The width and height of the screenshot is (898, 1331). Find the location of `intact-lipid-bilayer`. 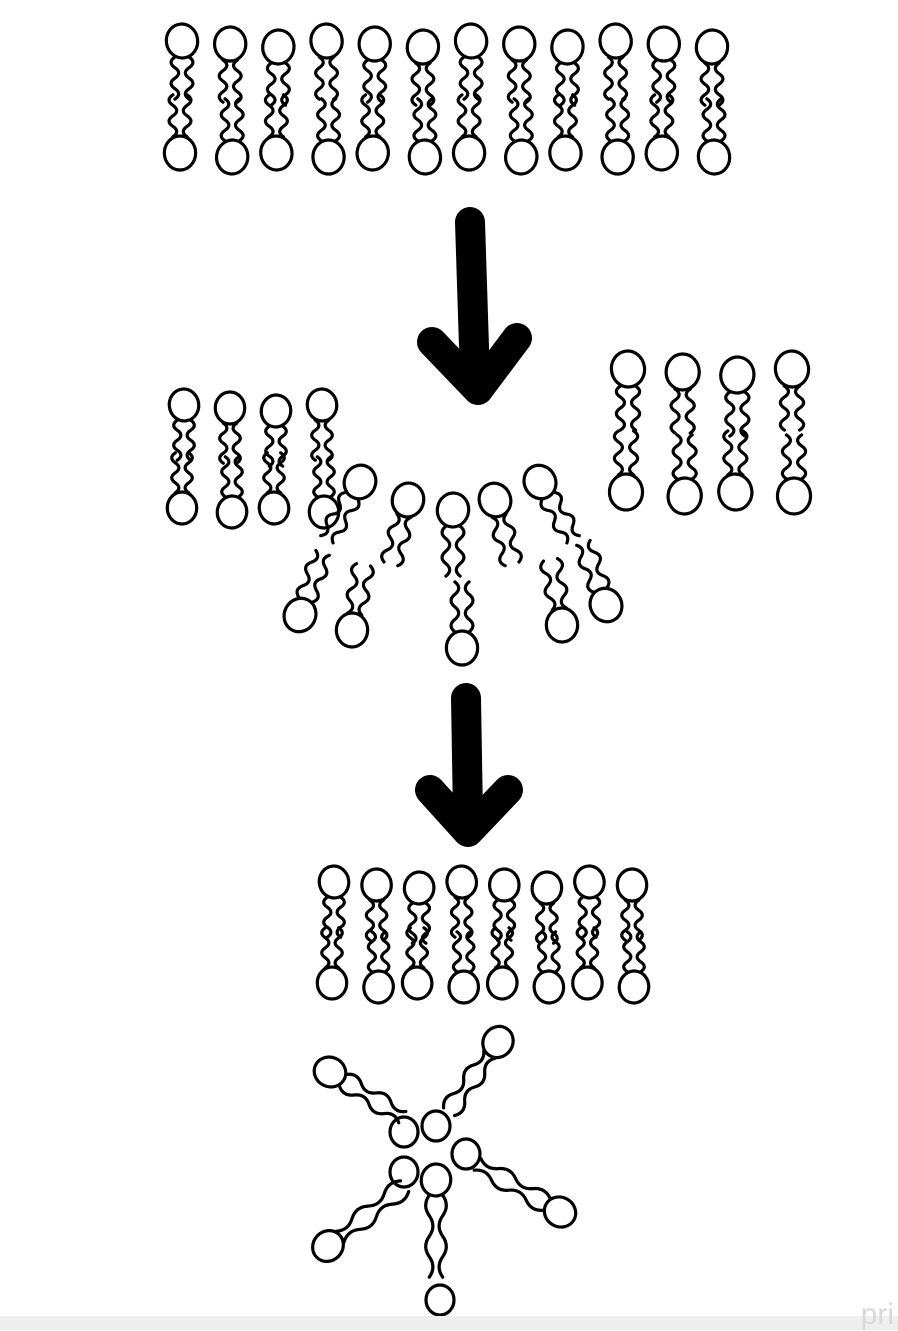

intact-lipid-bilayer is located at coordinates (447, 99).